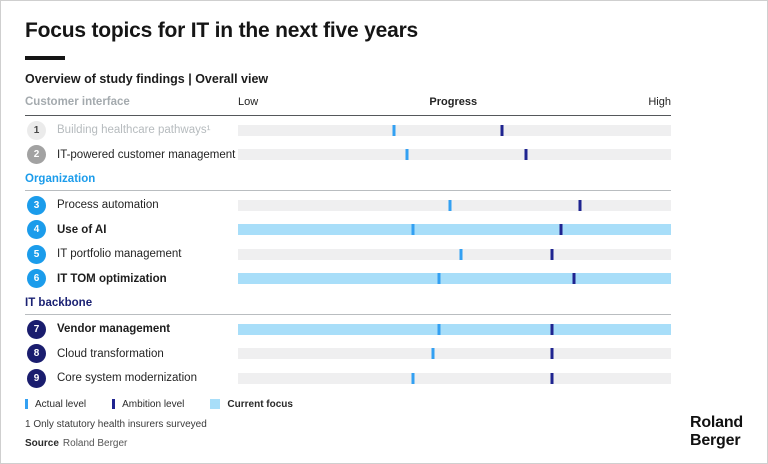 The width and height of the screenshot is (768, 464). I want to click on topic-row-8: 8 Cloud transformation, so click(348, 354).